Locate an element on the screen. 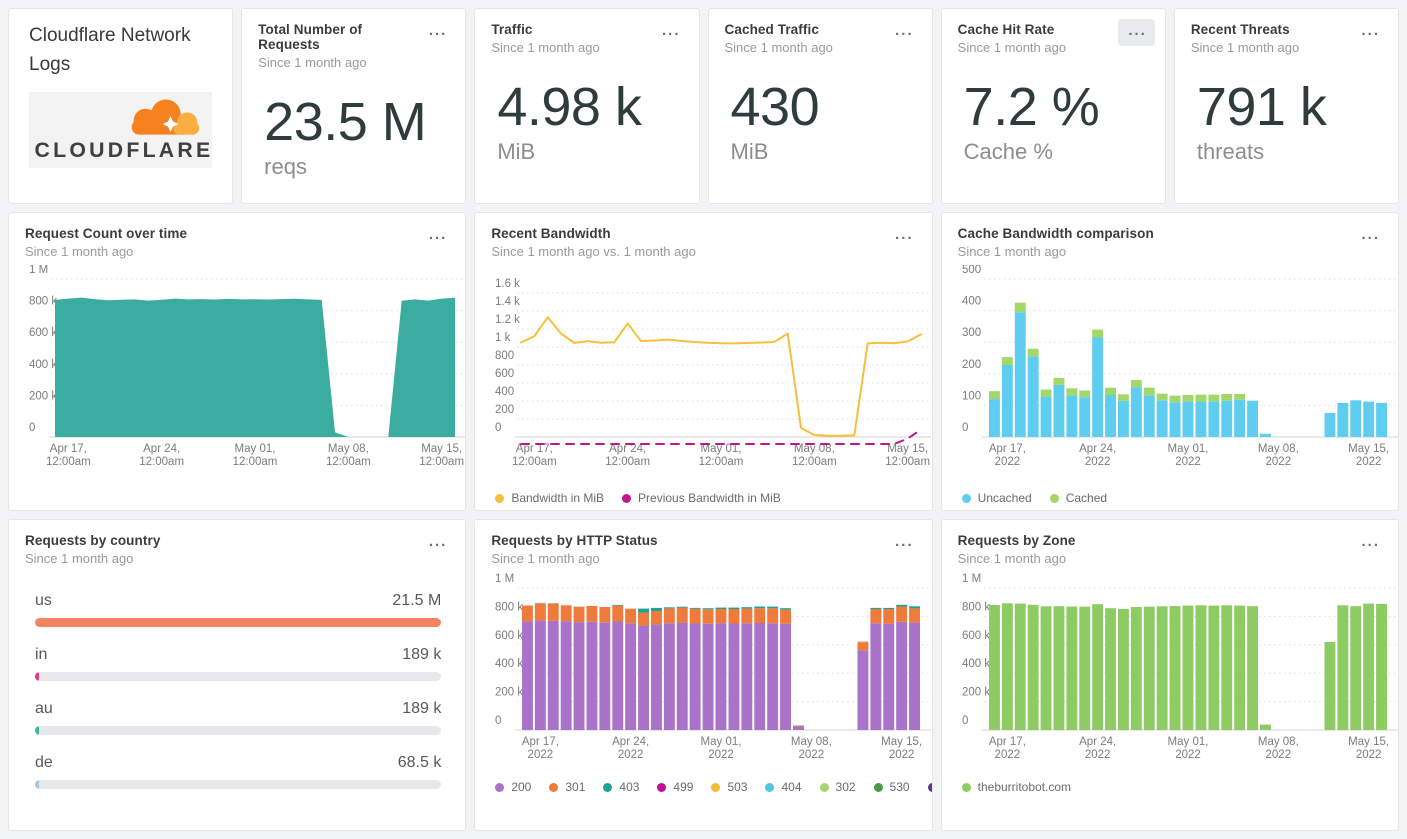 Image resolution: width=1407 pixels, height=839 pixels. country-bar-list: us 21.5 M in 189 k au 189 k de 68.5 k is located at coordinates (237, 677).